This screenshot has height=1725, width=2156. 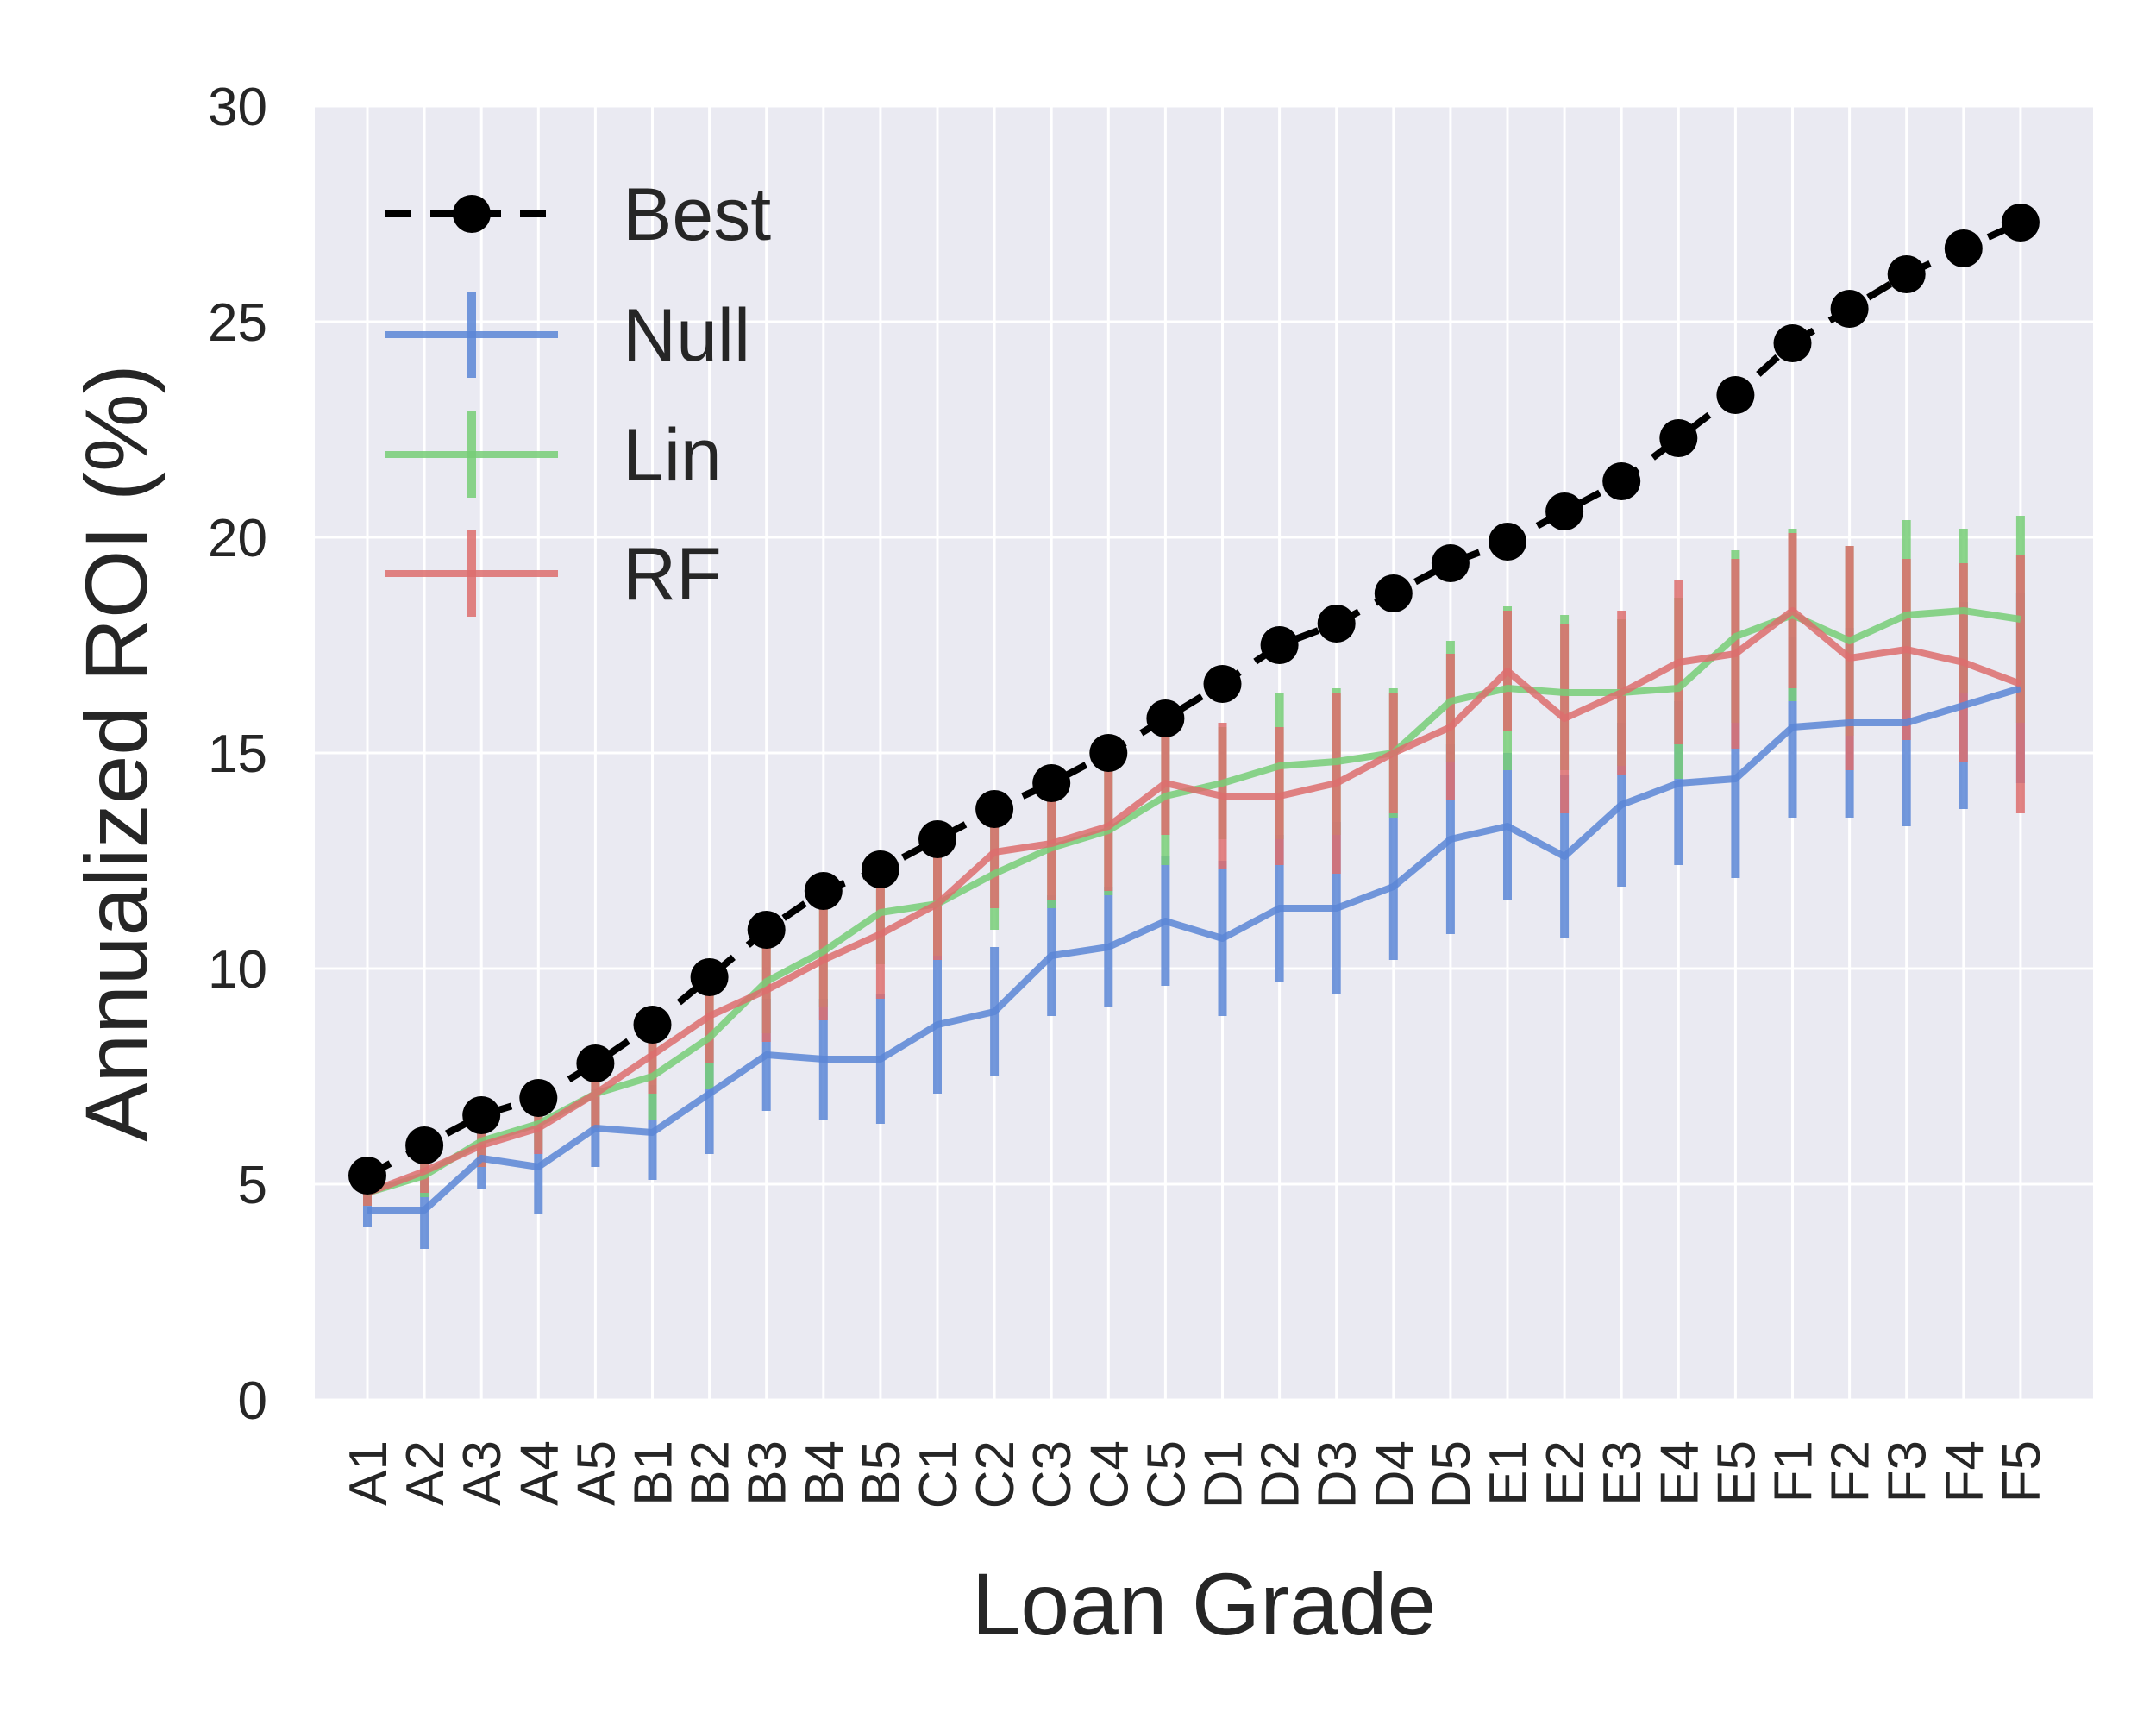 I want to click on x-tick-label: F1, so click(x=1794, y=1471).